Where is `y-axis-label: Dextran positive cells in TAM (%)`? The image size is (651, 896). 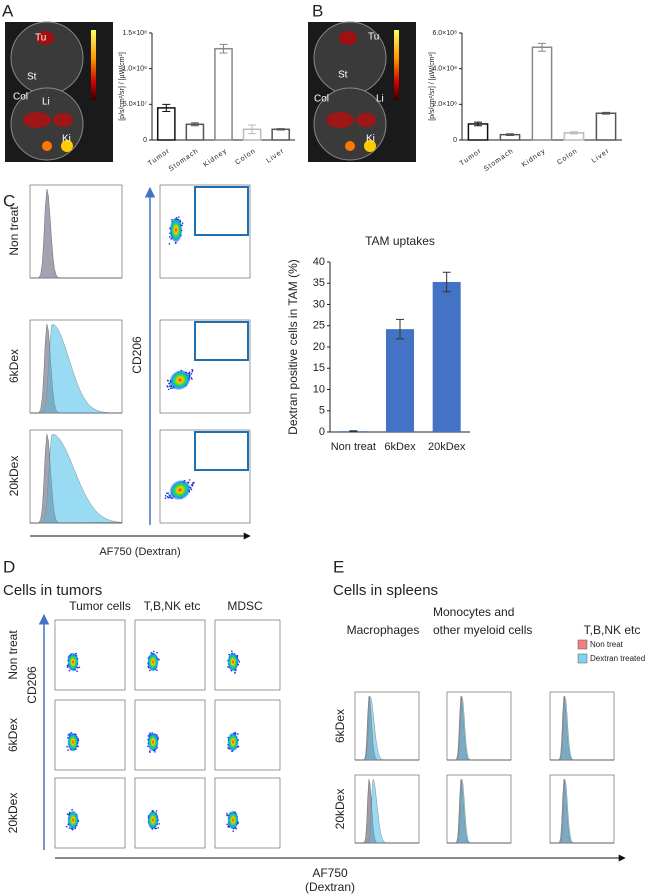 y-axis-label: Dextran positive cells in TAM (%) is located at coordinates (293, 347).